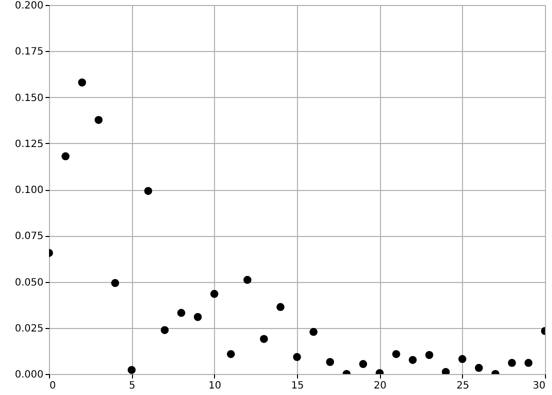 The image size is (552, 395). Describe the element at coordinates (132, 386) in the screenshot. I see `x-tick-label: 5` at that location.